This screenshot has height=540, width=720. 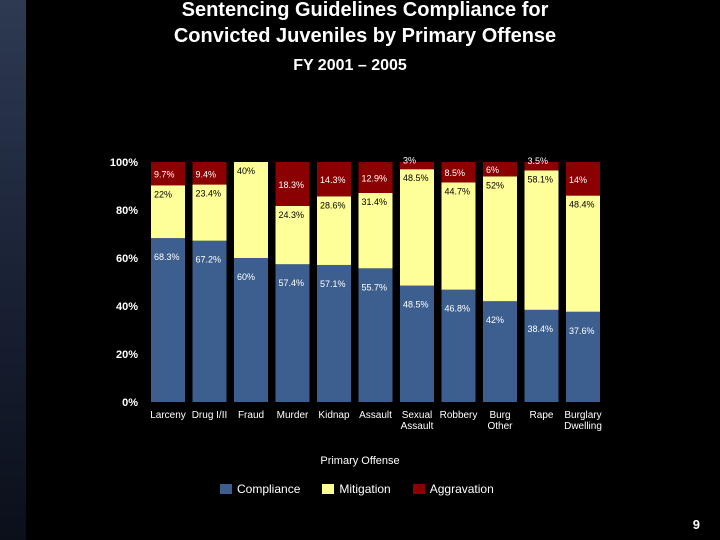 What do you see at coordinates (328, 489) in the screenshot?
I see `legend-swatch-mitigation` at bounding box center [328, 489].